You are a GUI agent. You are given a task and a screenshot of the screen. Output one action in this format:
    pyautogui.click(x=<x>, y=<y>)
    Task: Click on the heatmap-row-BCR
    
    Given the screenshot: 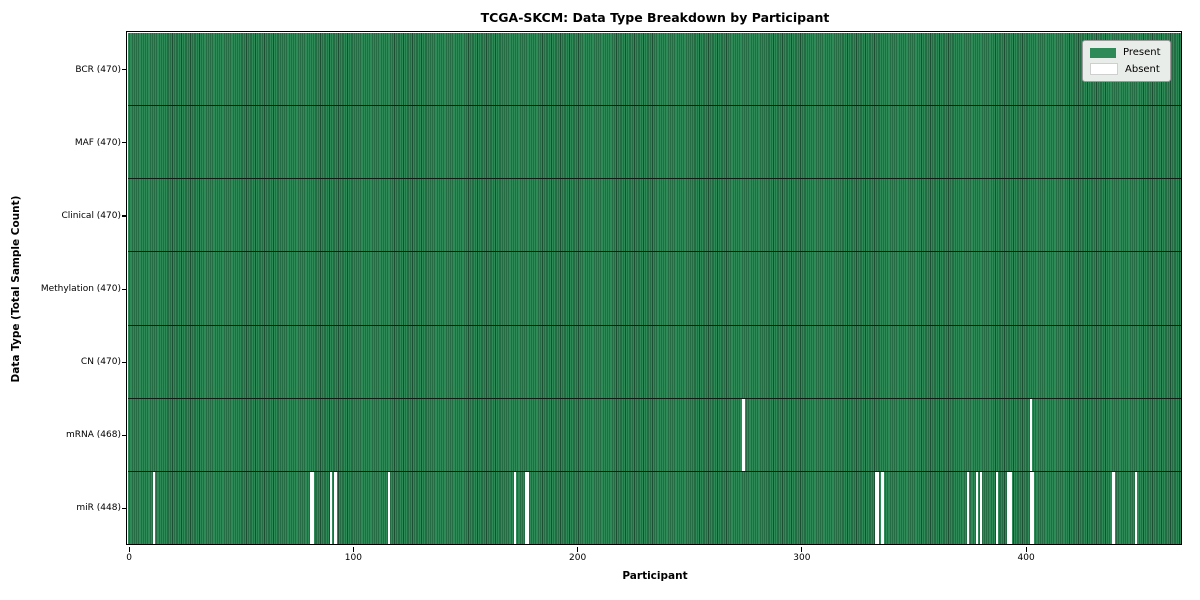 What is the action you would take?
    pyautogui.click(x=655, y=70)
    